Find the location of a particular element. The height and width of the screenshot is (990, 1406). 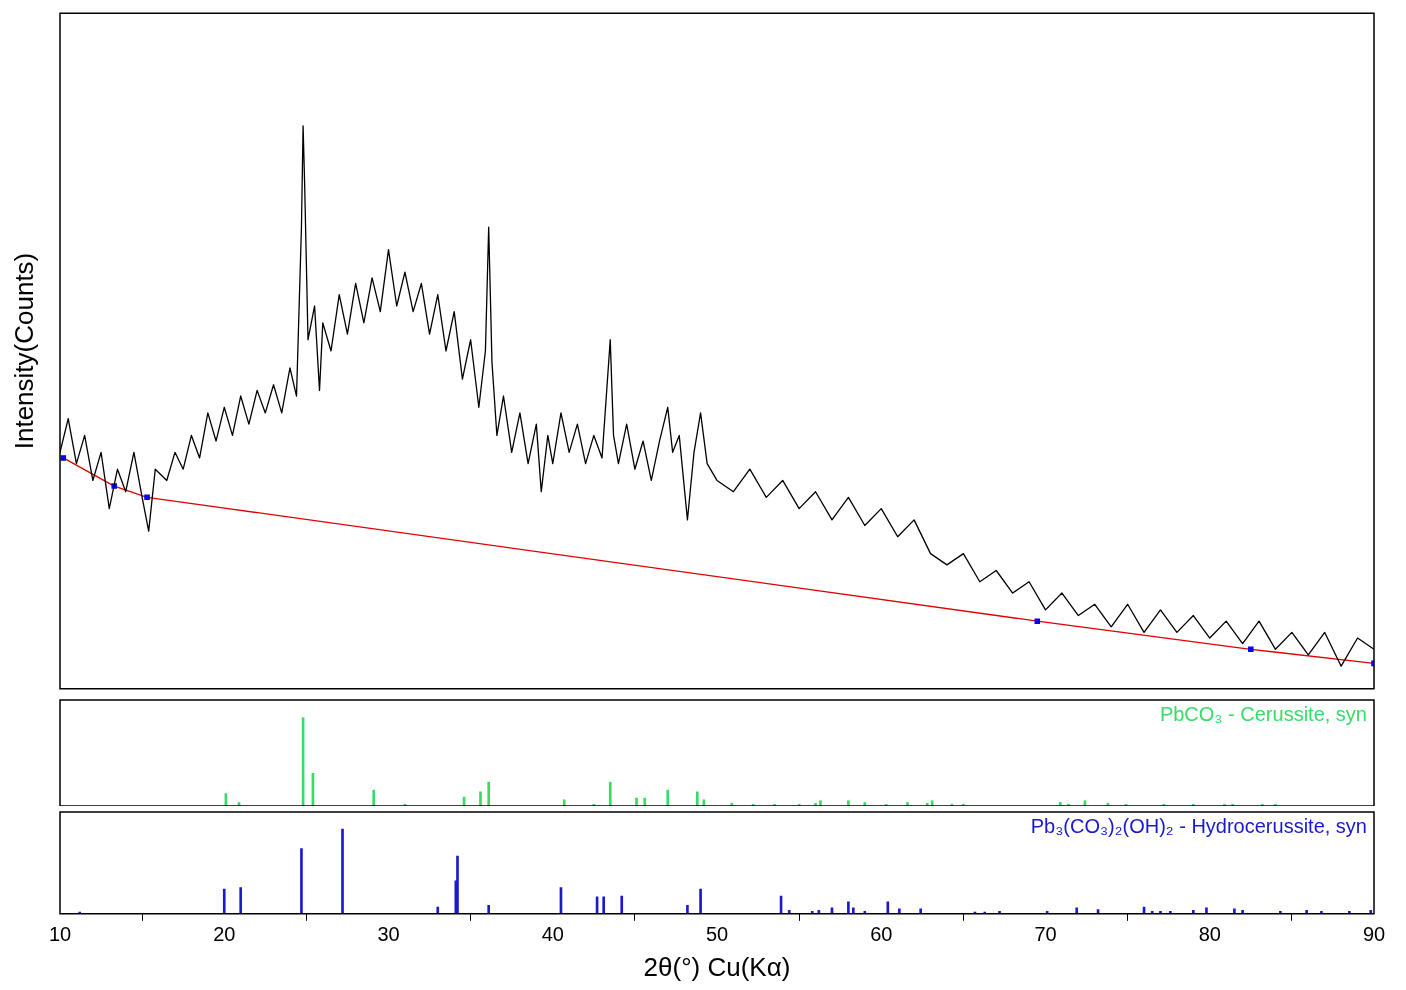

x-tick-label: 10 is located at coordinates (60, 934).